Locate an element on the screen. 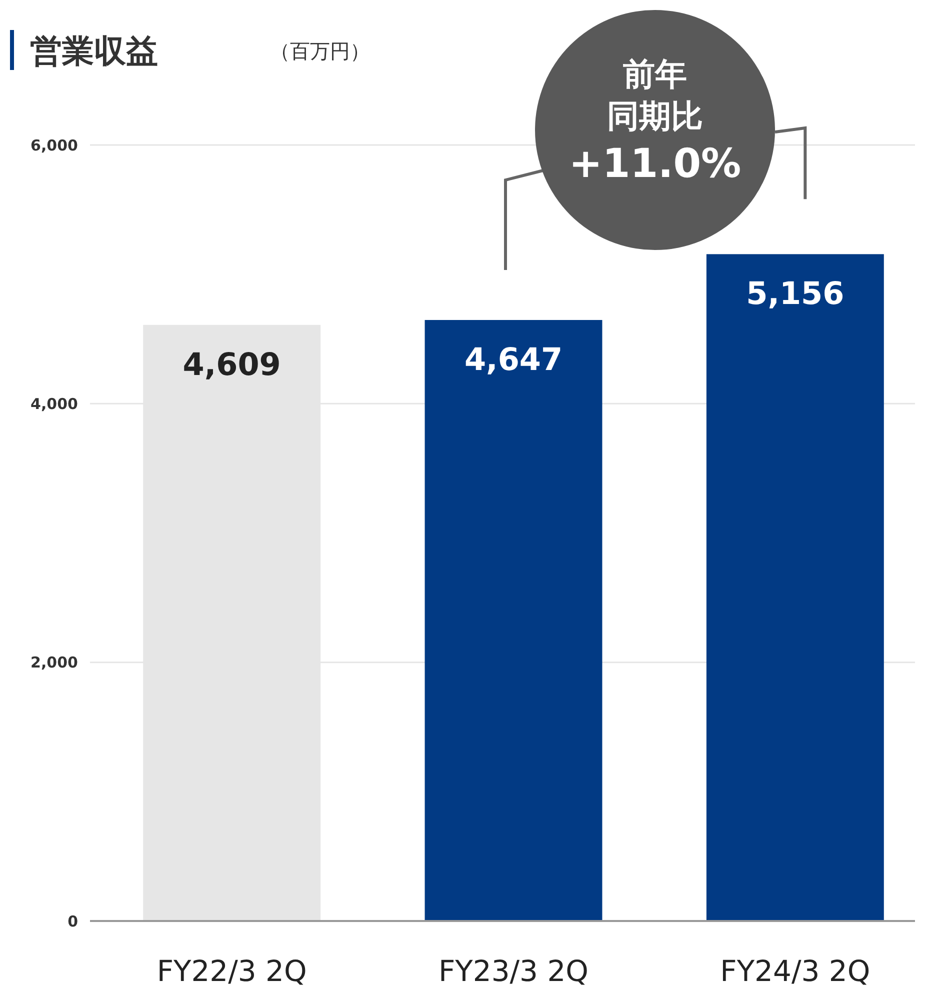 Image resolution: width=930 pixels, height=987 pixels. x-tick-label: FY23/3 2Q is located at coordinates (513, 970).